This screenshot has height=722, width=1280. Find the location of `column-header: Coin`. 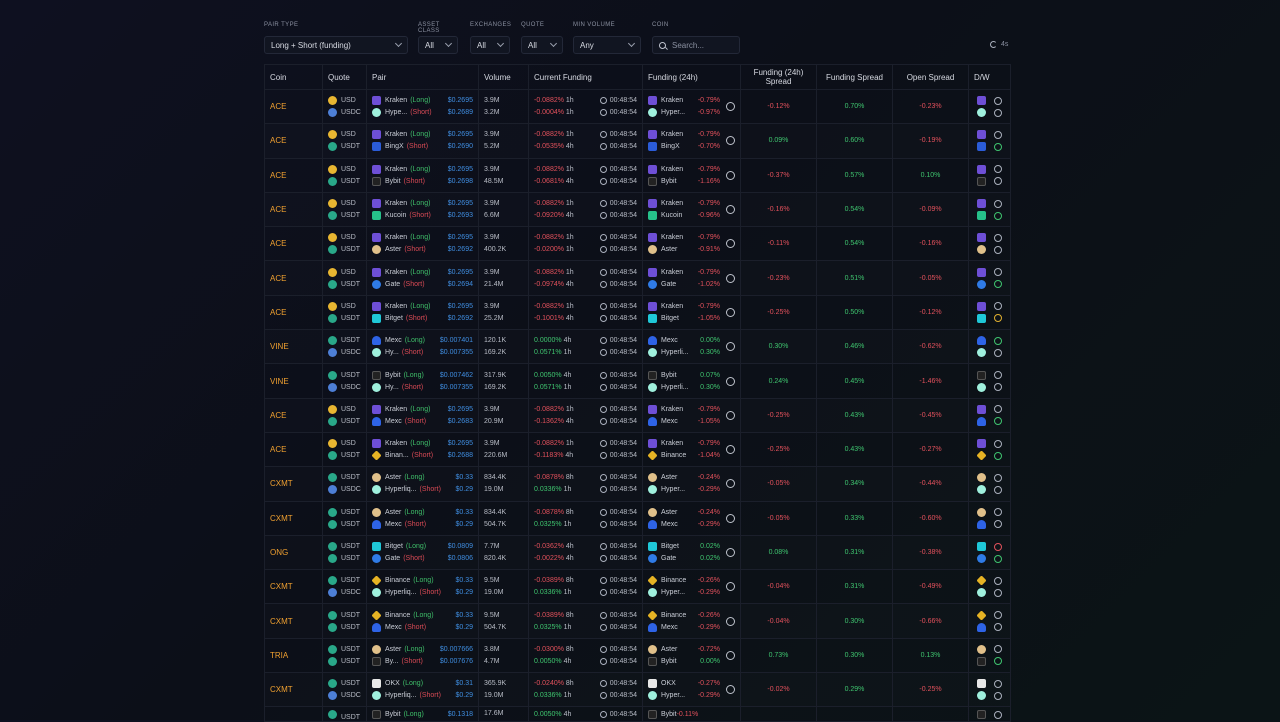

column-header: Coin is located at coordinates (293, 77).